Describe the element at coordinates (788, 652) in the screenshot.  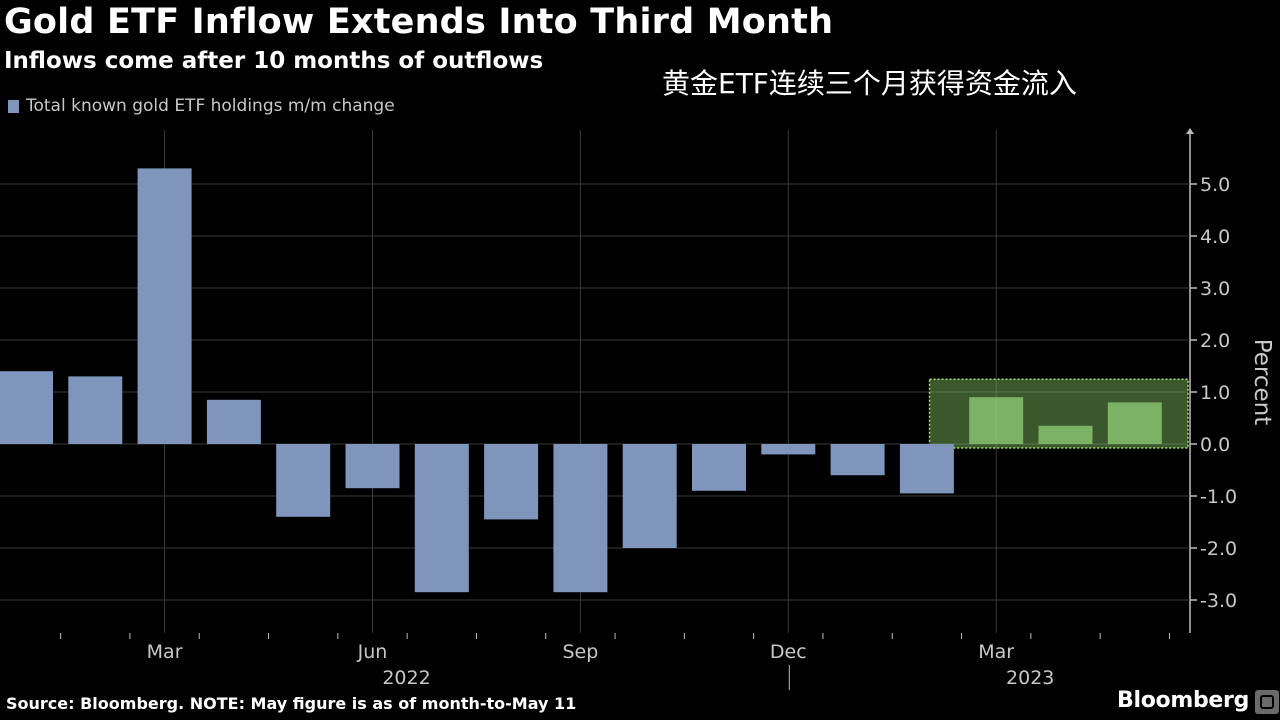
I see `x-tick-label: Dec` at that location.